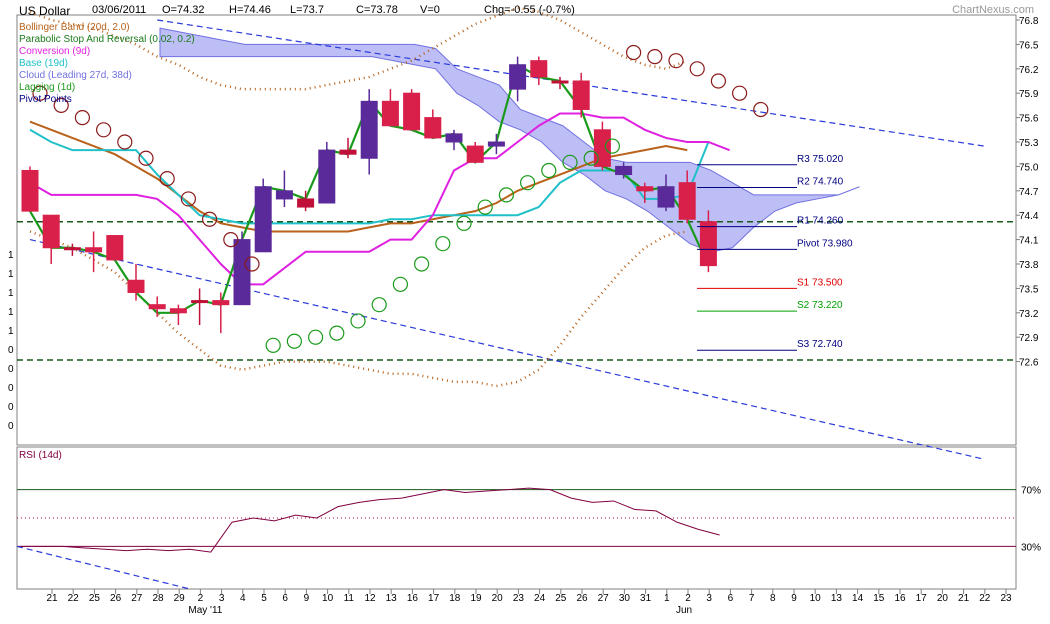 Image resolution: width=1050 pixels, height=624 pixels. Describe the element at coordinates (816, 598) in the screenshot. I see `x-tick-label: 10` at that location.